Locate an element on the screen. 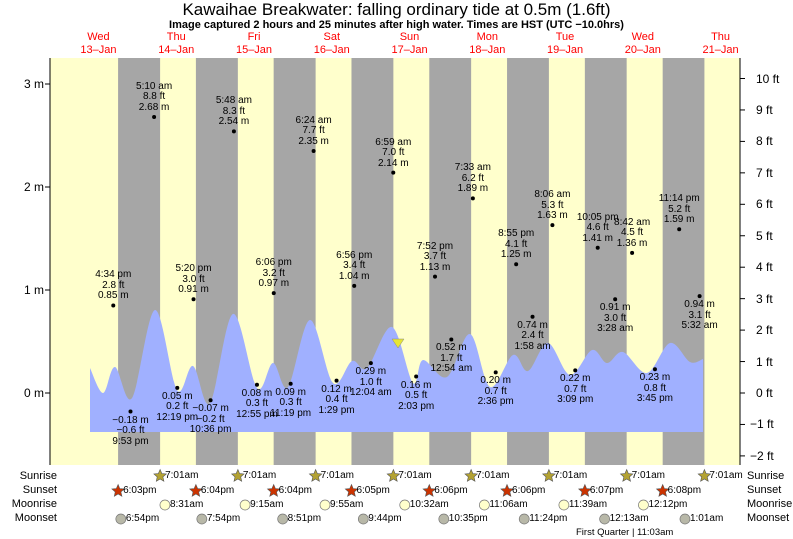 This screenshot has height=539, width=793. high-tide-ft: 3.2 ft is located at coordinates (273, 273).